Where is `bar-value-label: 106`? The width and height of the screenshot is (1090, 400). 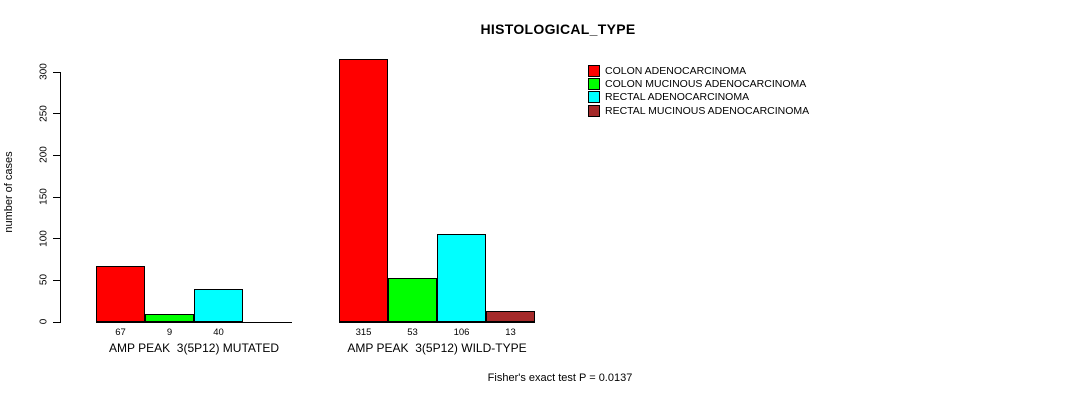
bar-value-label: 106 is located at coordinates (461, 332).